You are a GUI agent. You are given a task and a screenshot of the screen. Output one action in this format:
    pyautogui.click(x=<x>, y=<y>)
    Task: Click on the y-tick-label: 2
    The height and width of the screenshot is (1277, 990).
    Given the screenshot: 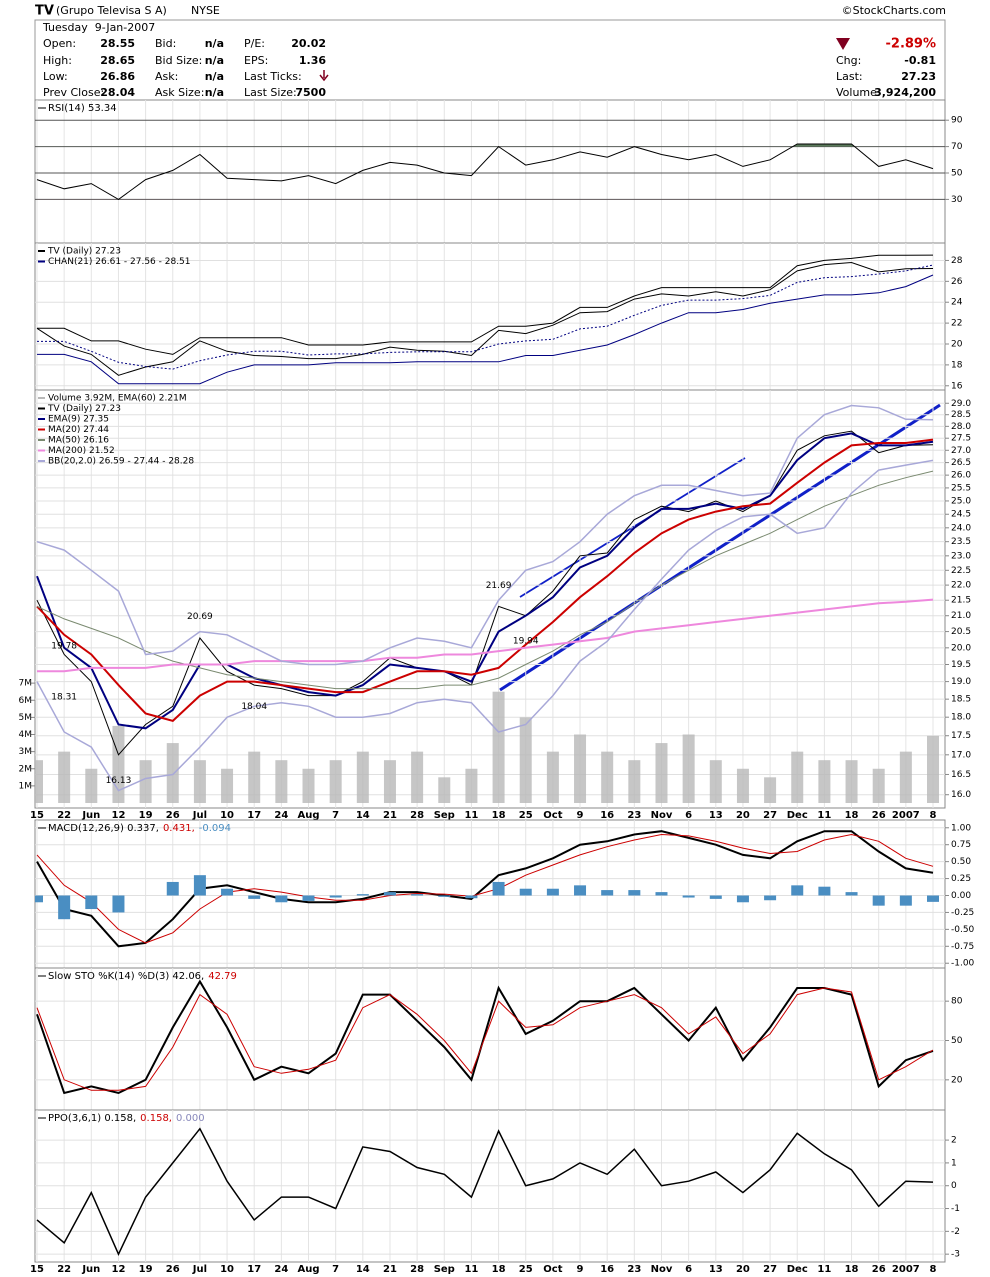 What is the action you would take?
    pyautogui.click(x=954, y=1141)
    